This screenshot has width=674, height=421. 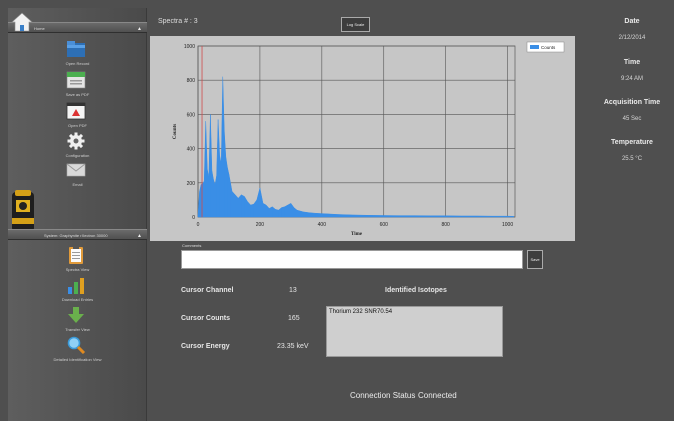 What do you see at coordinates (77, 359) in the screenshot?
I see `sidebar-item-label: Detailed Identification View` at bounding box center [77, 359].